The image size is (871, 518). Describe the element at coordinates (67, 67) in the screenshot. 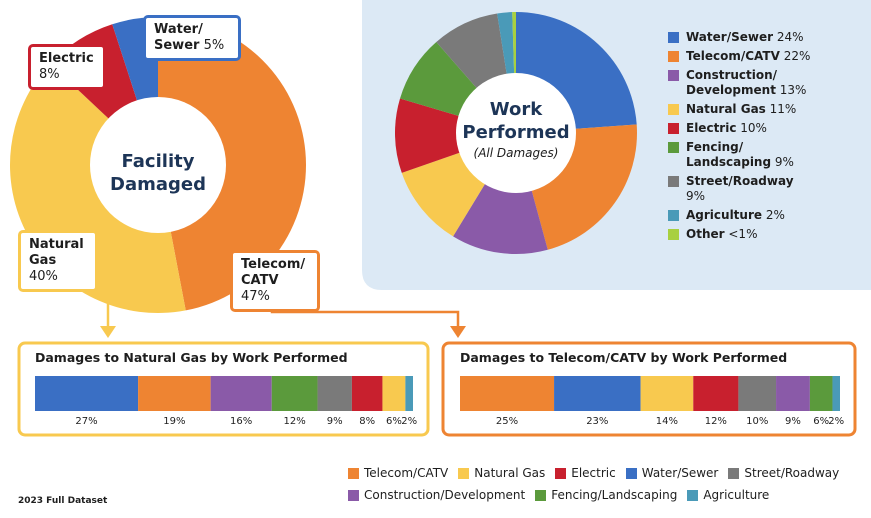

I see `callout: Electric 8%` at that location.